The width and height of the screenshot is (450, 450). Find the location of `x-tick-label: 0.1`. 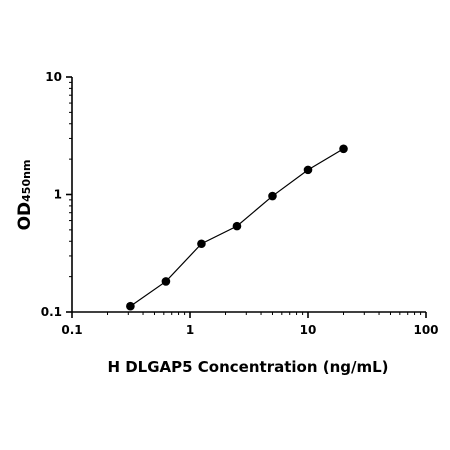

x-tick-label: 0.1 is located at coordinates (71, 330).